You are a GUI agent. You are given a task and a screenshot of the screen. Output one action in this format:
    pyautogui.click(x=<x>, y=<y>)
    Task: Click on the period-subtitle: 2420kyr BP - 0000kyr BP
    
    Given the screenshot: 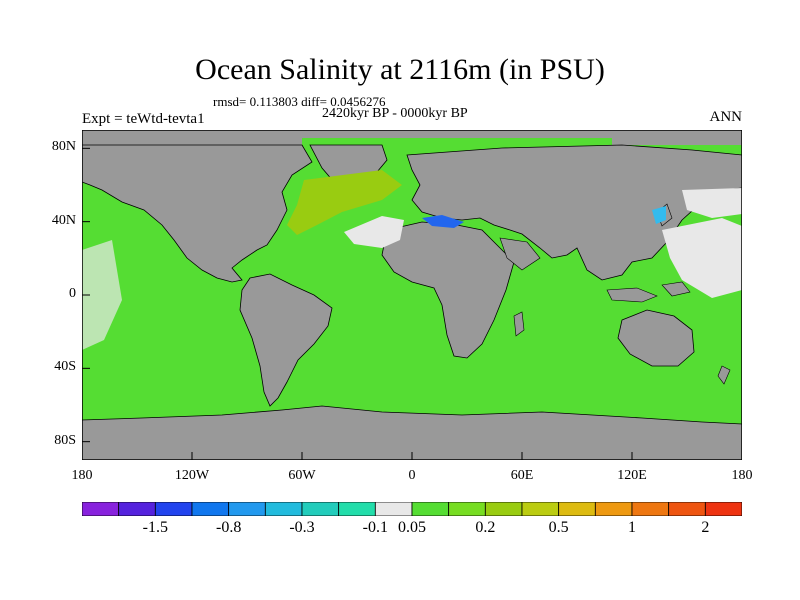 What is the action you would take?
    pyautogui.click(x=395, y=113)
    